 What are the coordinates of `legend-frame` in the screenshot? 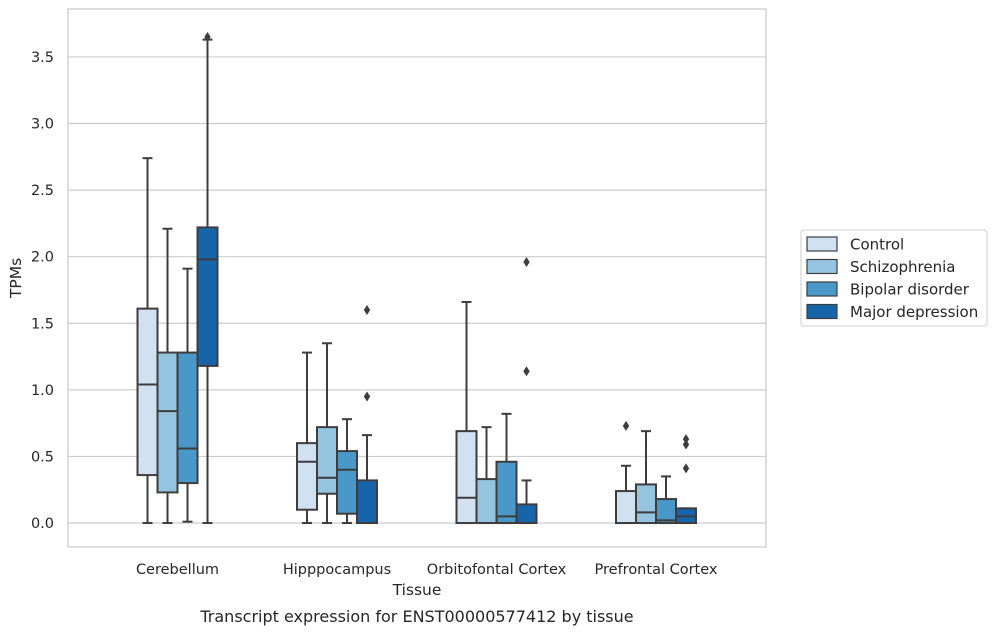 It's located at (894, 278).